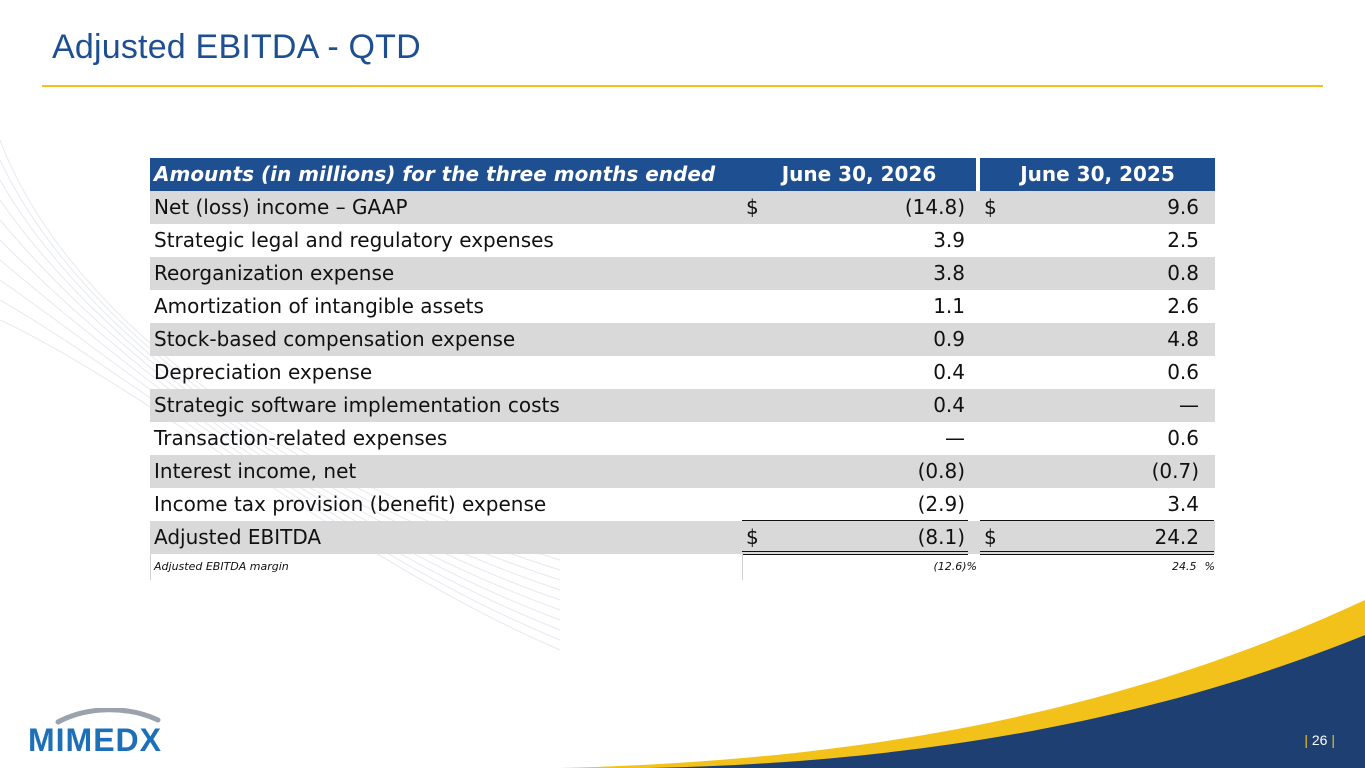 The height and width of the screenshot is (768, 1365). What do you see at coordinates (941, 537) in the screenshot?
I see `total-col1-value: (8.1)` at bounding box center [941, 537].